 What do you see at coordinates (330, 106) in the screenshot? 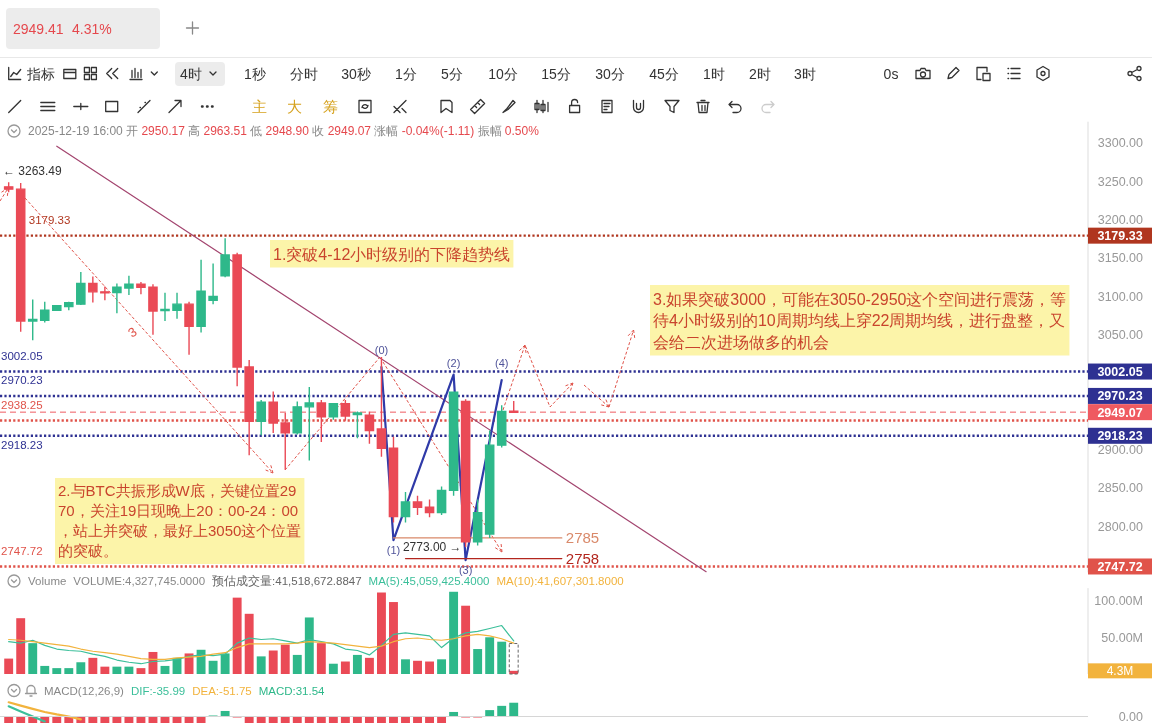
I see `text: 筹` at bounding box center [330, 106].